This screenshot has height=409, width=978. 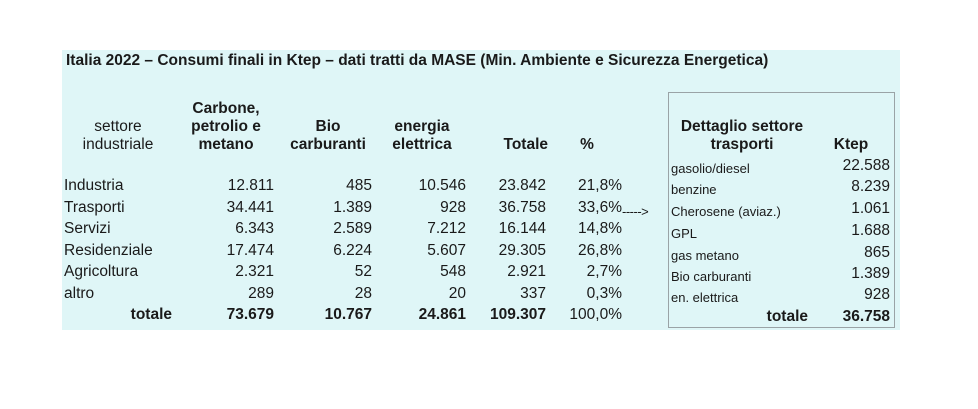 I want to click on row-3-sector: Servizi, so click(x=87, y=228).